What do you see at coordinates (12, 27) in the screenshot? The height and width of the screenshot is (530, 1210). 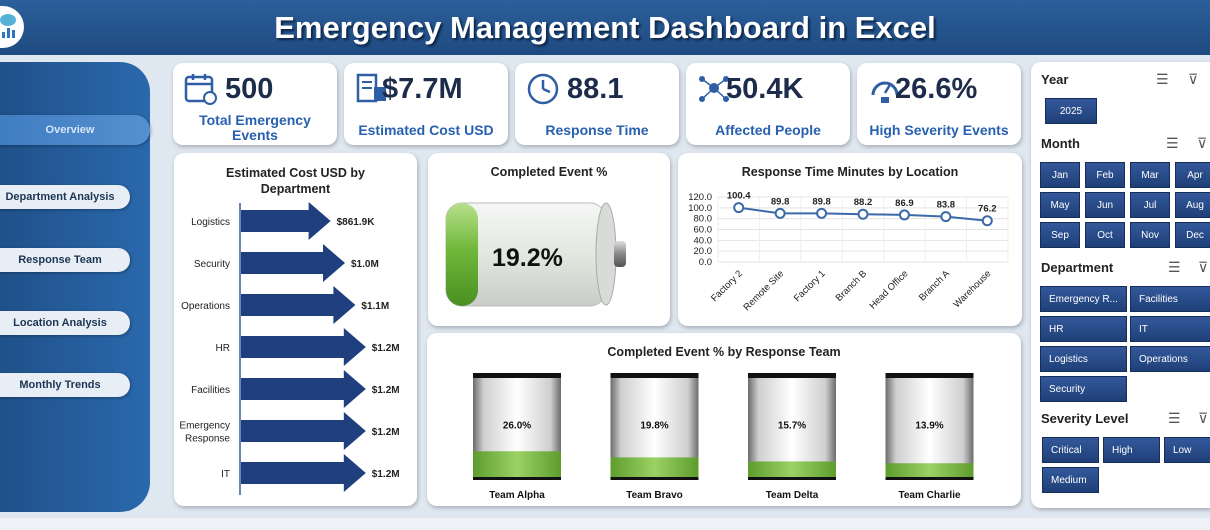 I see `logo` at bounding box center [12, 27].